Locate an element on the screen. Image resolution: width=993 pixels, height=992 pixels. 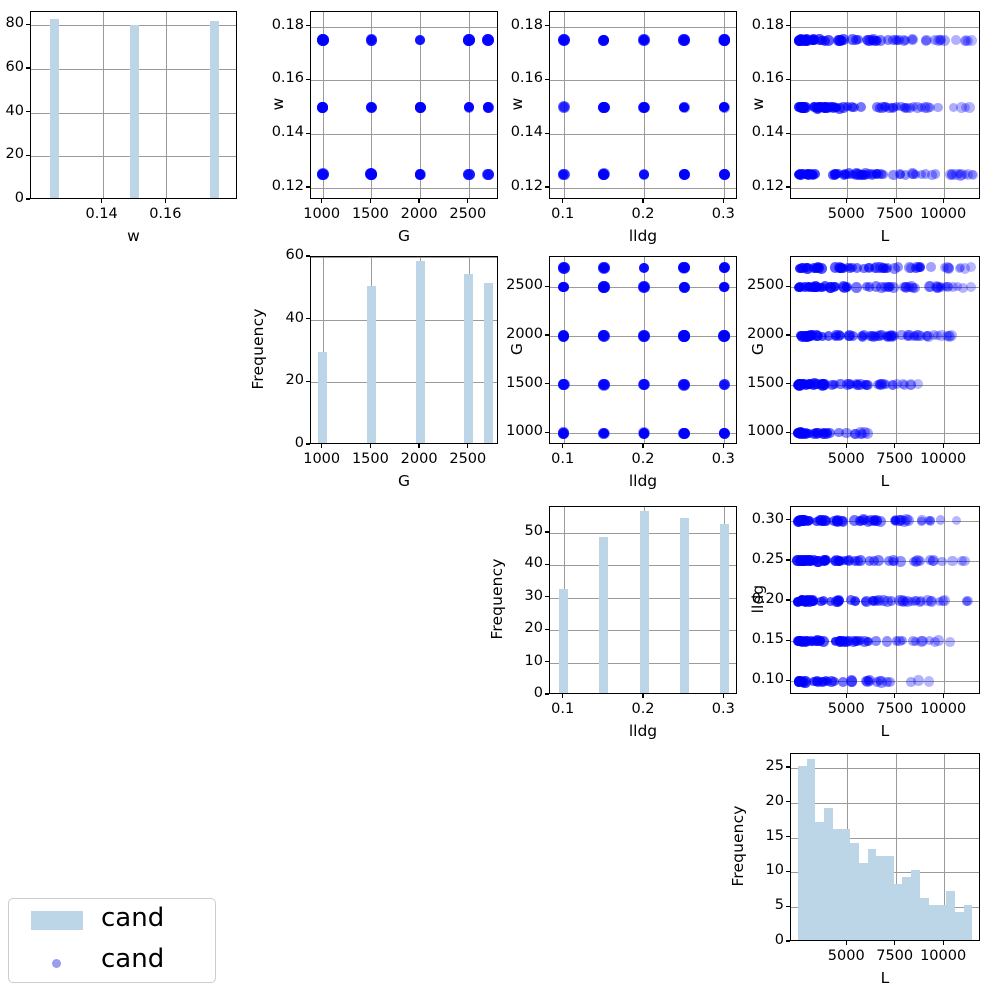
y-tick-label: 0.25 is located at coordinates (767, 558).